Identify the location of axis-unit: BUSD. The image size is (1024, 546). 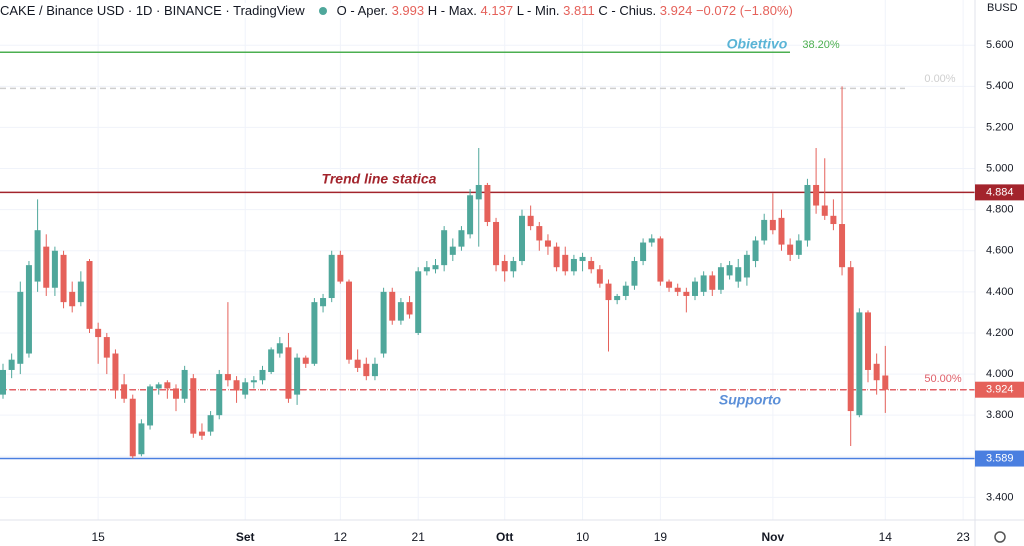
(1002, 8).